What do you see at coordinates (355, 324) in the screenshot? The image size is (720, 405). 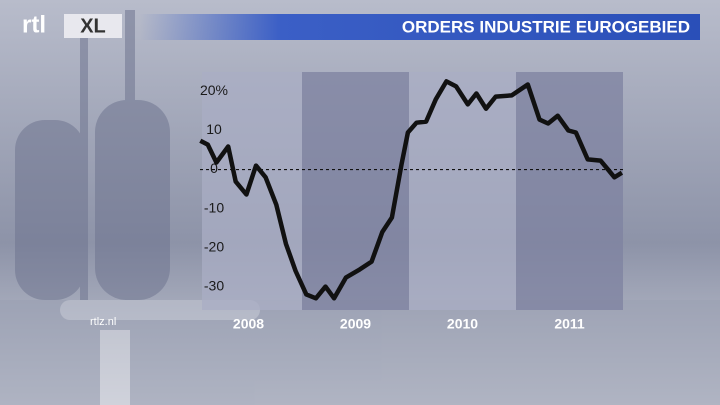 I see `x-tick-label: 2009` at bounding box center [355, 324].